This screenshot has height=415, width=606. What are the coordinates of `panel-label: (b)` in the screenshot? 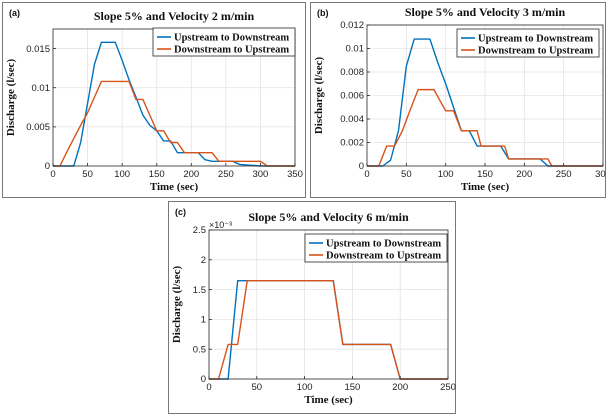 It's located at (323, 13).